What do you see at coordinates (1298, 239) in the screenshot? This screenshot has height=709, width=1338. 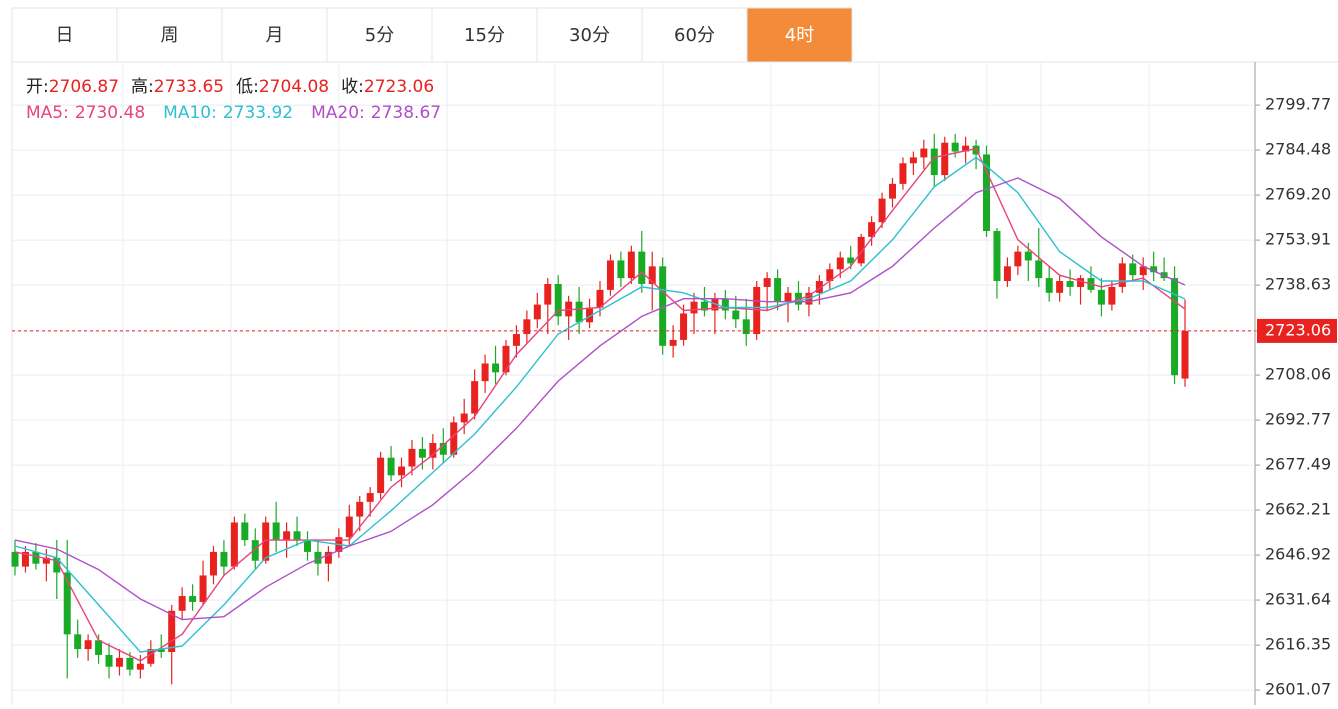 I see `y-tick-label: 2753.91` at bounding box center [1298, 239].